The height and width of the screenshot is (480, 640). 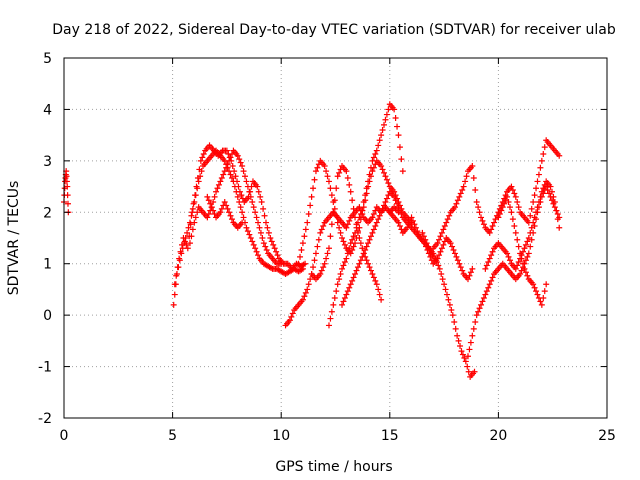 What do you see at coordinates (333, 467) in the screenshot?
I see `x-axis-label: GPS time / hours` at bounding box center [333, 467].